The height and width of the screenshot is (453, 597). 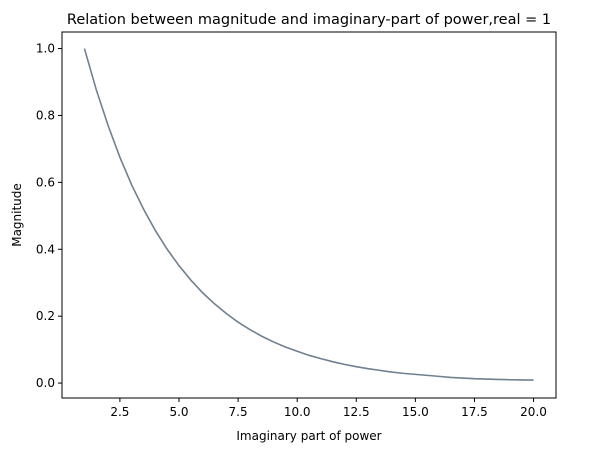 What do you see at coordinates (45, 249) in the screenshot?
I see `y-tick-label: 0.4` at bounding box center [45, 249].